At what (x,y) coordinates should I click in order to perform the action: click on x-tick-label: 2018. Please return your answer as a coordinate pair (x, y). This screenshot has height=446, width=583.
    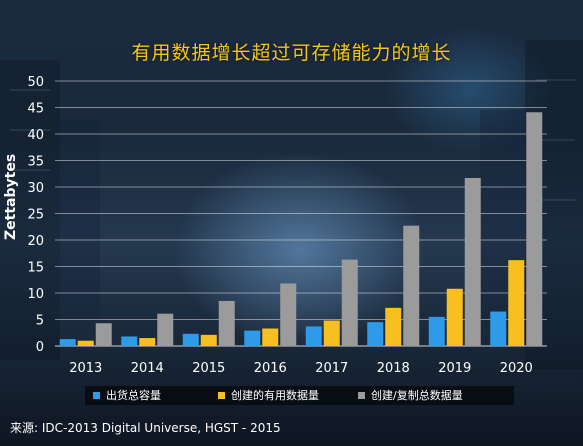
    Looking at the image, I should click on (393, 368).